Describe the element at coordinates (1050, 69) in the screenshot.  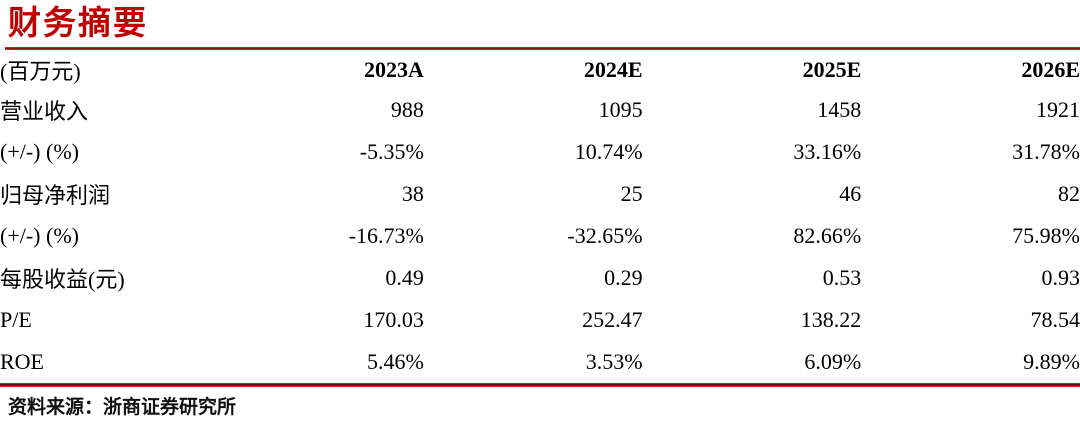
I see `header-year-2026e: 2026E` at that location.